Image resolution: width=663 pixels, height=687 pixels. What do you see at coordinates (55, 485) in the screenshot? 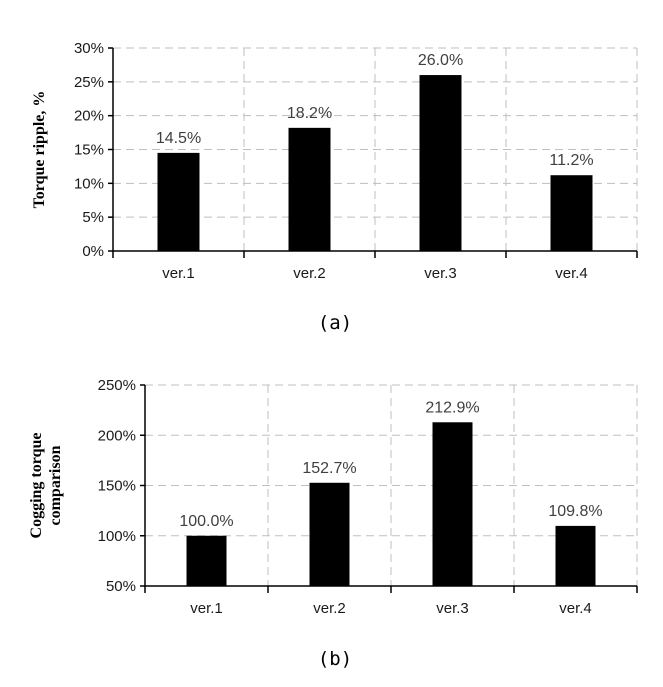
I see `y-axis-title-line: comparison` at bounding box center [55, 485].